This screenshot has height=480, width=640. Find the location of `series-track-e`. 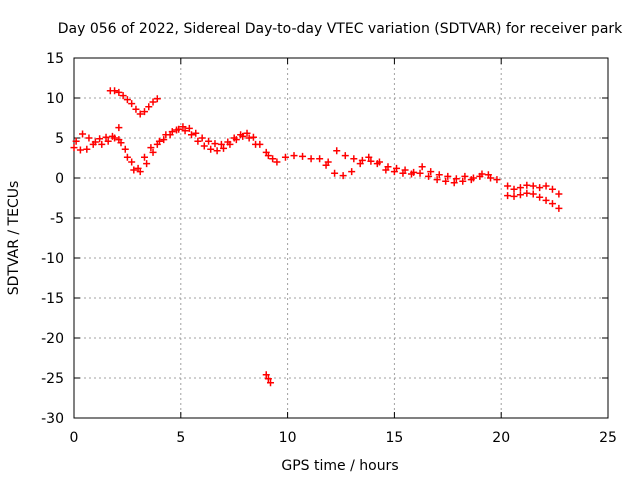

series-track-e is located at coordinates (407, 170).